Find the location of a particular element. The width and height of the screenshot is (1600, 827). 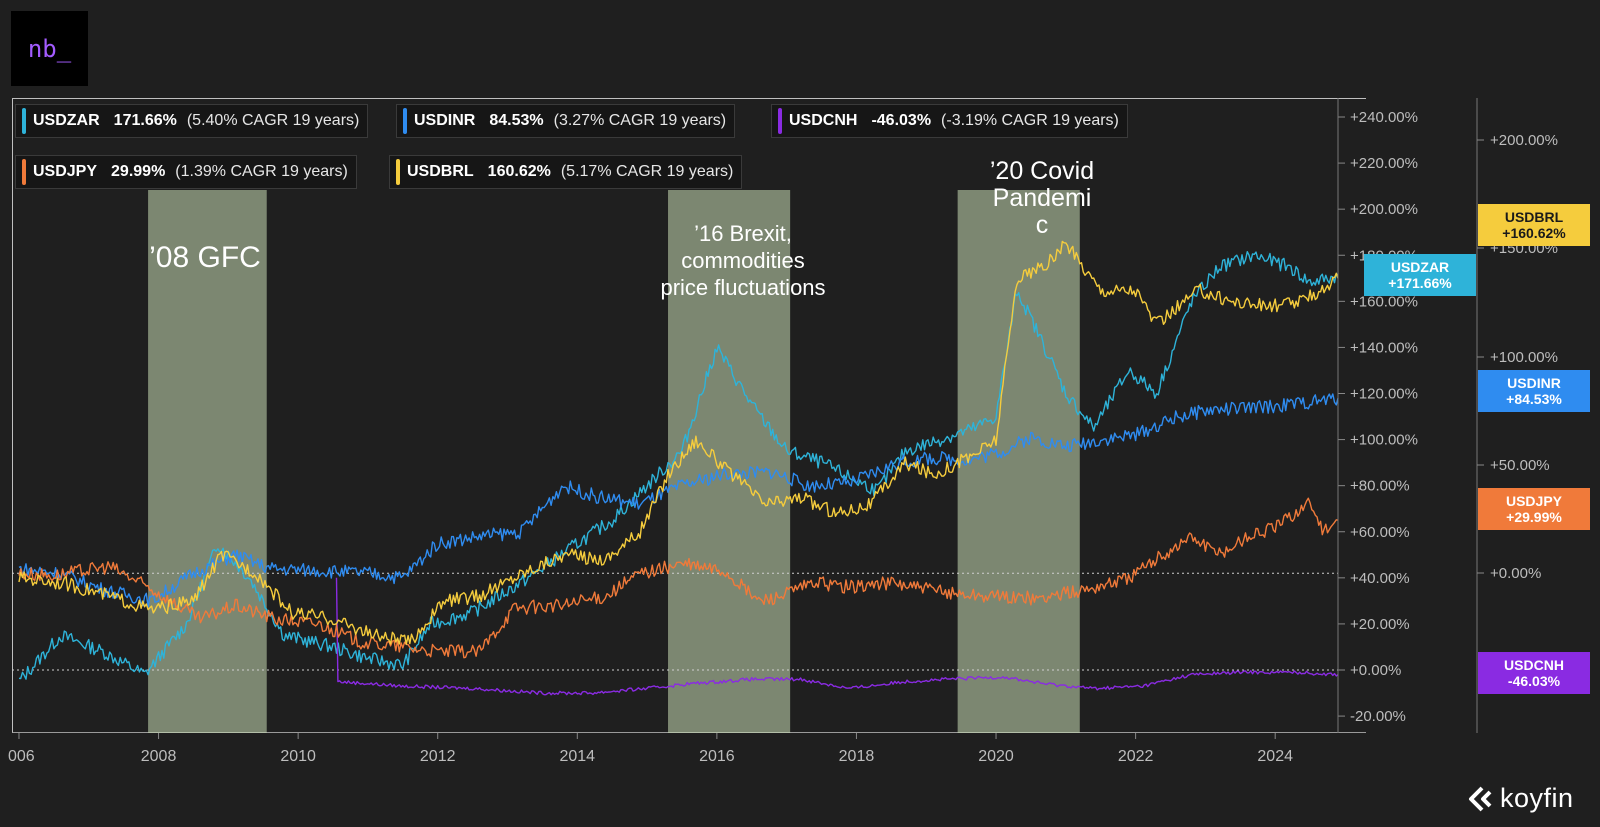

x-tick-label: 2016 is located at coordinates (717, 756).